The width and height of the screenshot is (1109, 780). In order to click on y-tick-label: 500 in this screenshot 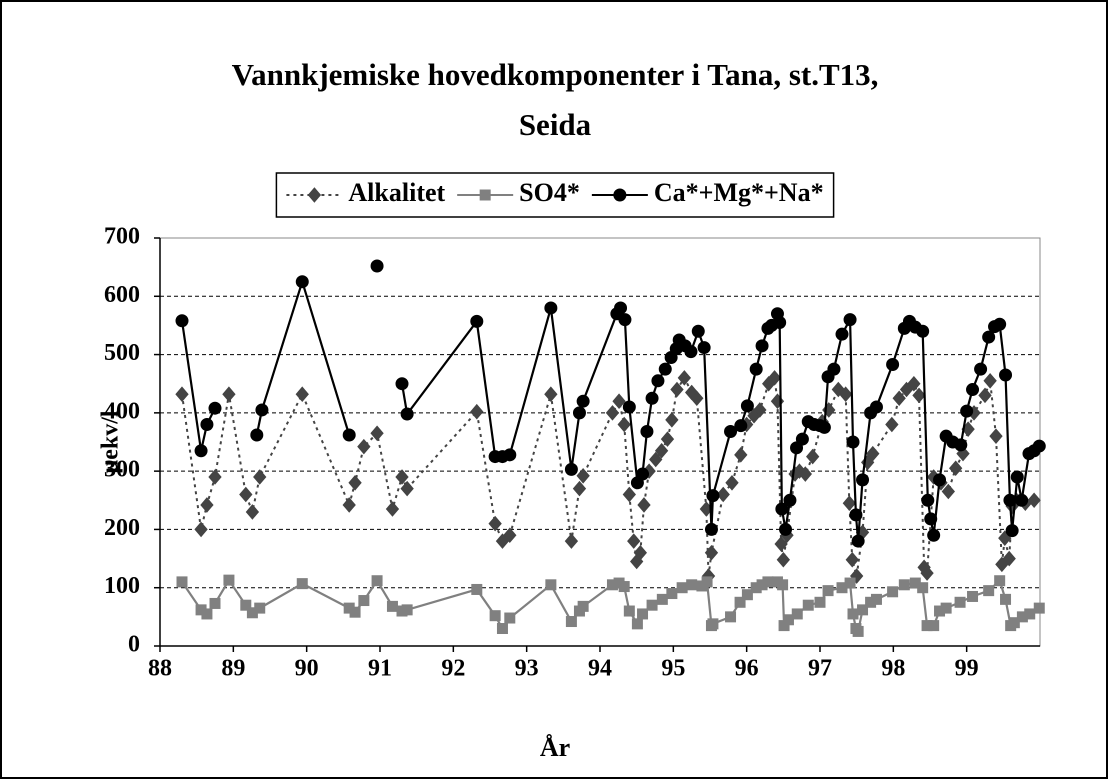, I will do `click(122, 353)`.